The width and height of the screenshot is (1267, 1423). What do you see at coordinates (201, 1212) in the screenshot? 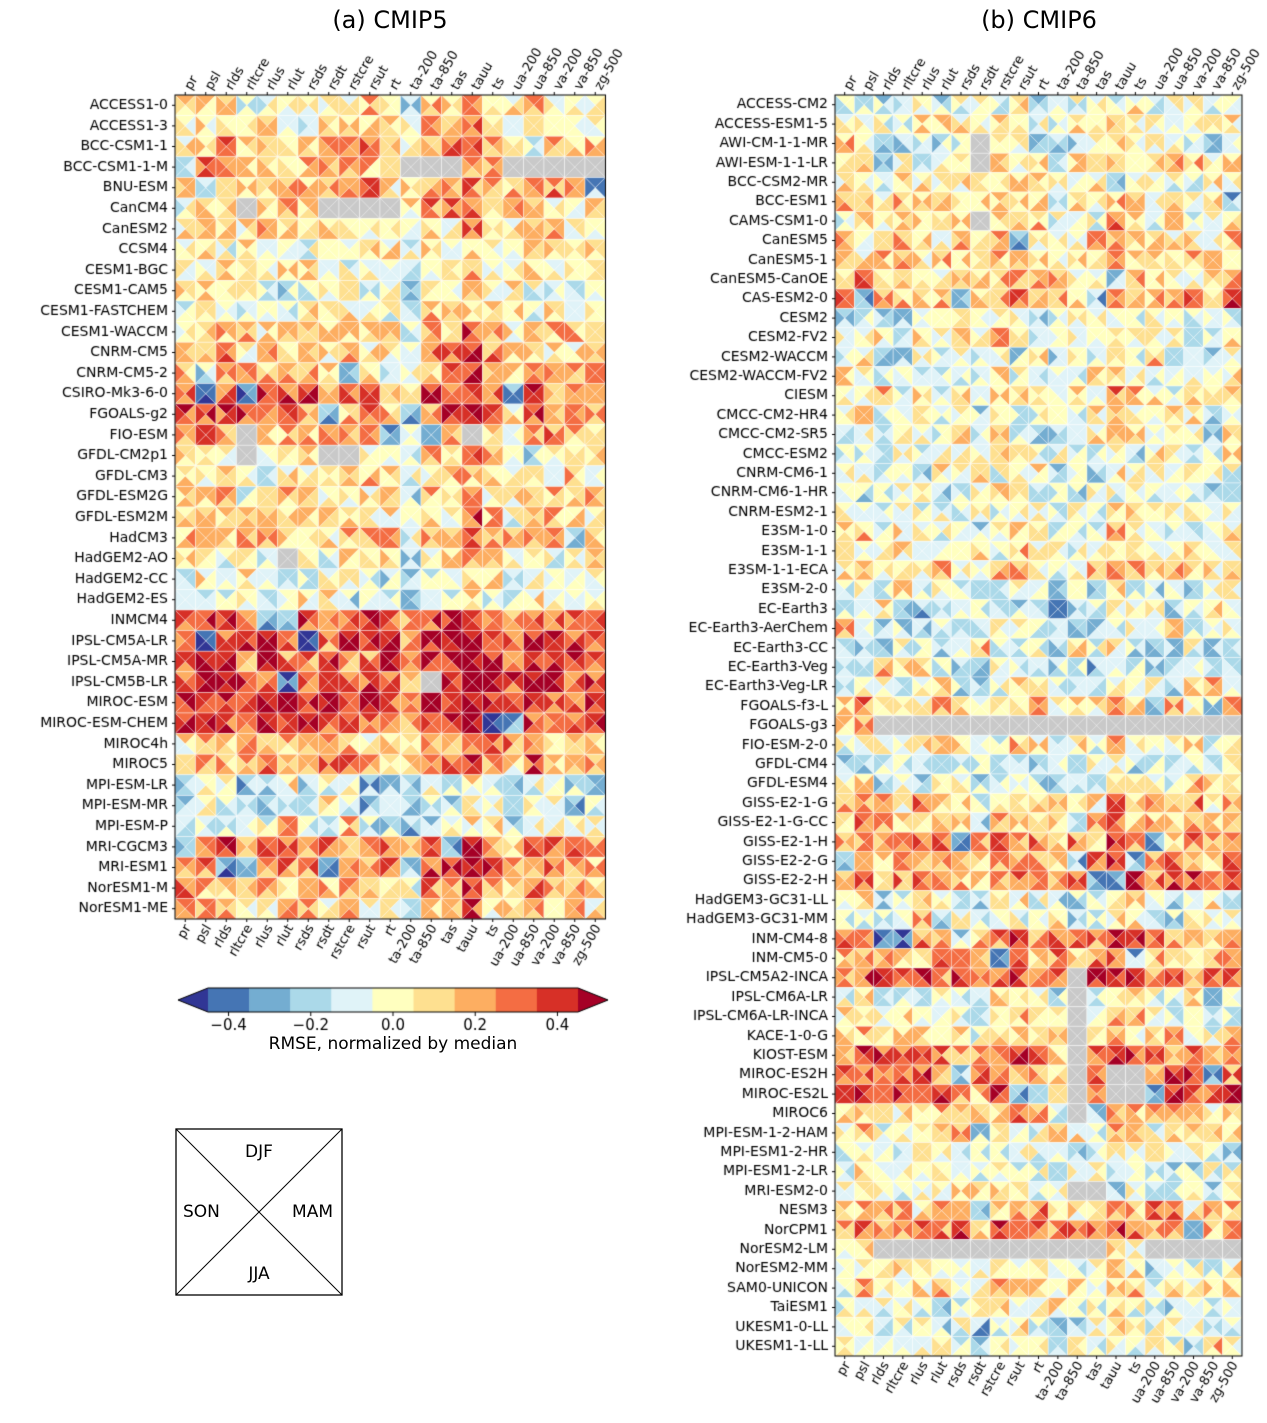
I see `season-label-son: SON` at bounding box center [201, 1212].